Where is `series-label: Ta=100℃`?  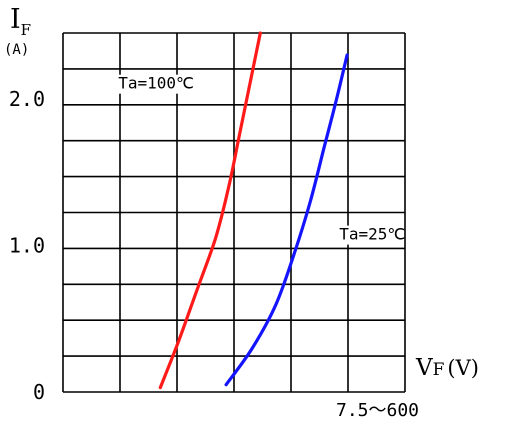
series-label: Ta=100℃ is located at coordinates (156, 83).